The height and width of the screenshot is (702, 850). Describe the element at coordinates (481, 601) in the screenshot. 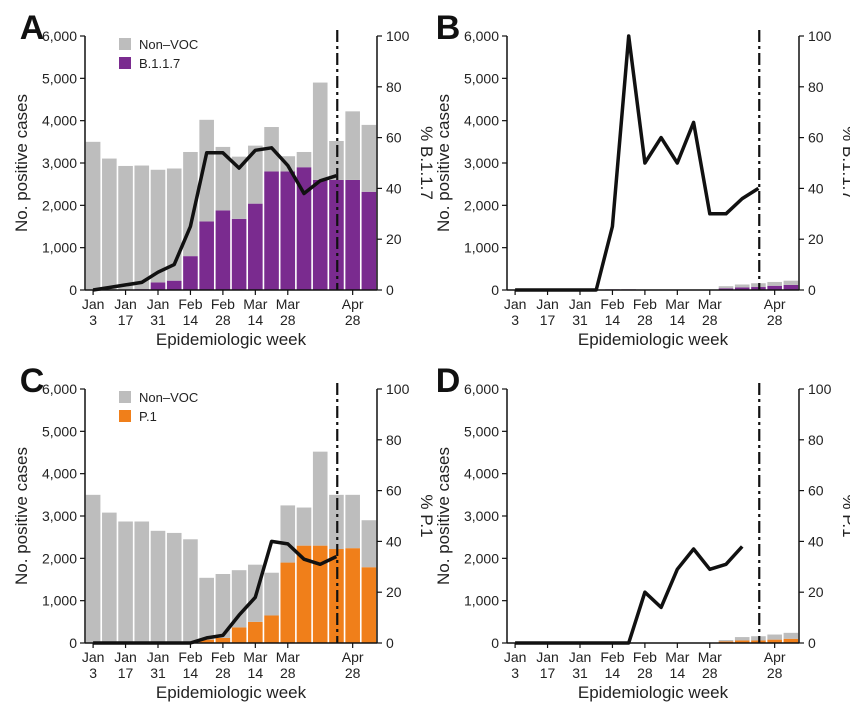

I see `y-tick-label: 1,000` at that location.